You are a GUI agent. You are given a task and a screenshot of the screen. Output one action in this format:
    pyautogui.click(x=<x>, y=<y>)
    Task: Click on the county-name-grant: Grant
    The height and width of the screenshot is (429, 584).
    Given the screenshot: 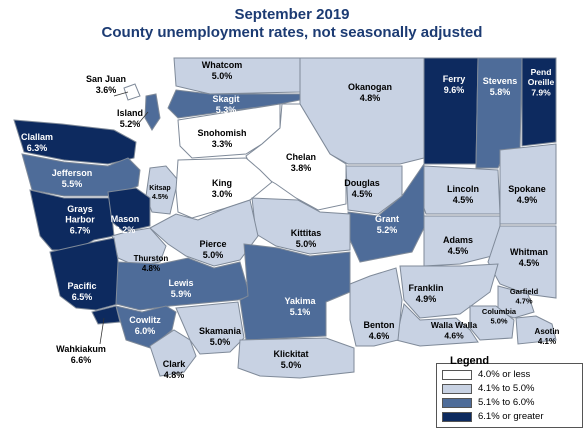 What is the action you would take?
    pyautogui.click(x=387, y=219)
    